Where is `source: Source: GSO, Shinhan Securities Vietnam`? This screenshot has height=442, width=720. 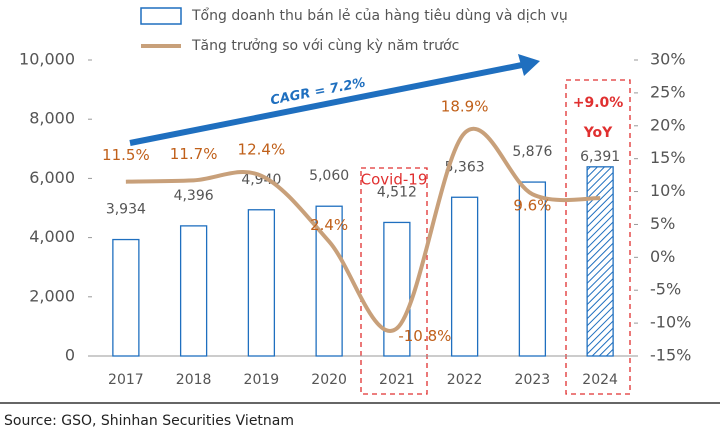 source: Source: GSO, Shinhan Securities Vietnam is located at coordinates (149, 421).